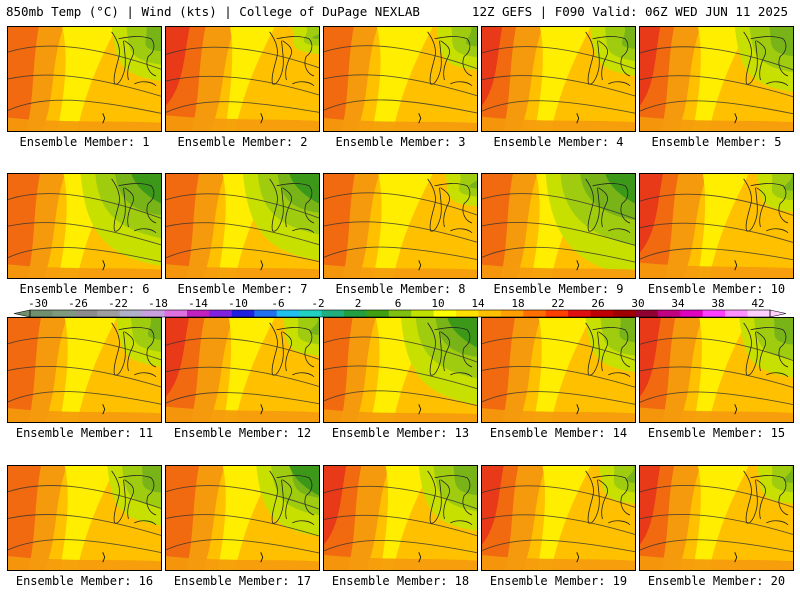 The height and width of the screenshot is (600, 800). Describe the element at coordinates (558, 581) in the screenshot. I see `member-caption-19: Ensemble Member: 19` at that location.